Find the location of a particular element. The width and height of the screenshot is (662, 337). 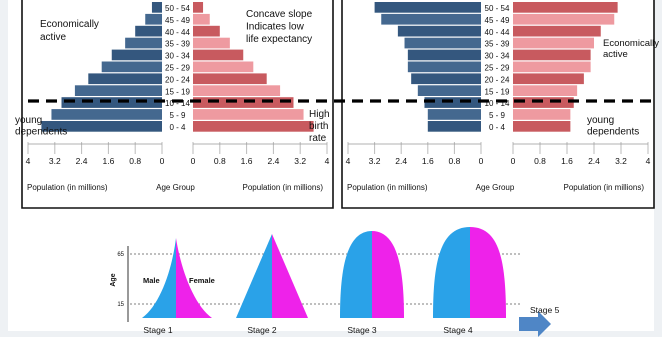

stage-tick-65: 65 is located at coordinates (120, 255).